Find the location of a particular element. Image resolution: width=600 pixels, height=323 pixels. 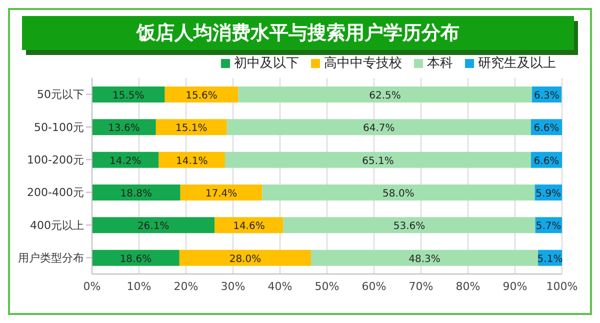

data-label: 62.5% is located at coordinates (385, 96).